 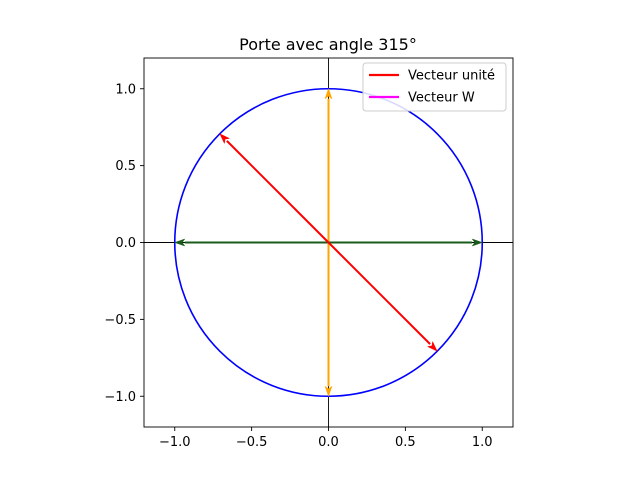 I want to click on y-tick-label: 0.0, so click(x=125, y=243).